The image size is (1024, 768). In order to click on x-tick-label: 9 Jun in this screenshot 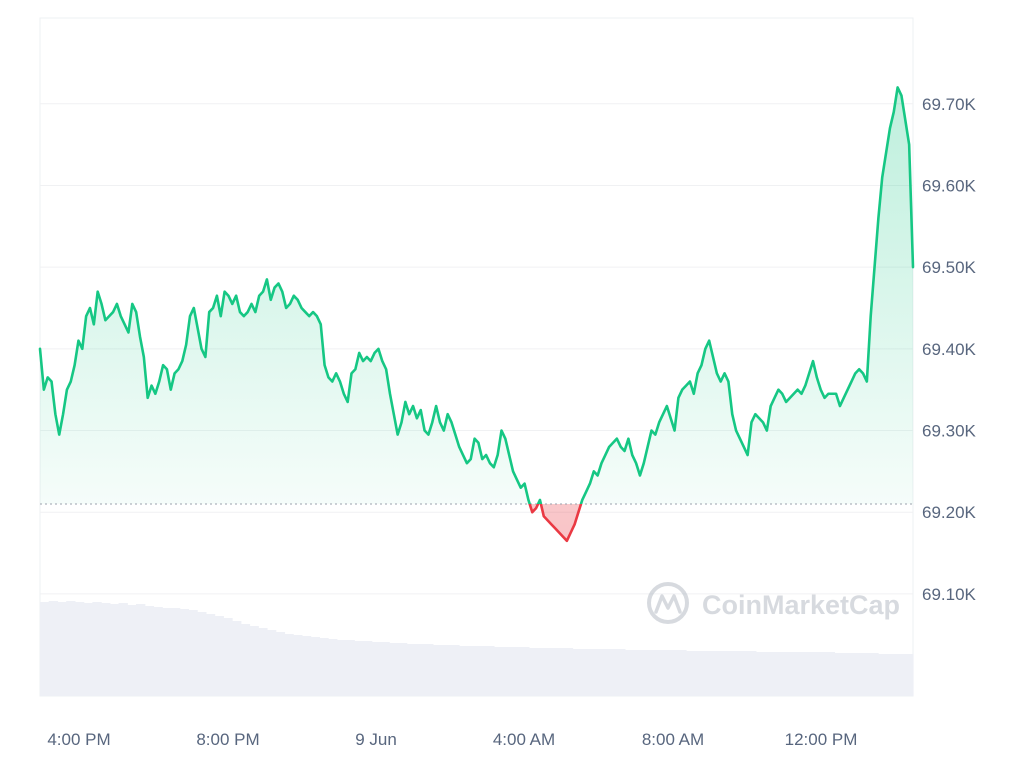, I will do `click(376, 739)`.